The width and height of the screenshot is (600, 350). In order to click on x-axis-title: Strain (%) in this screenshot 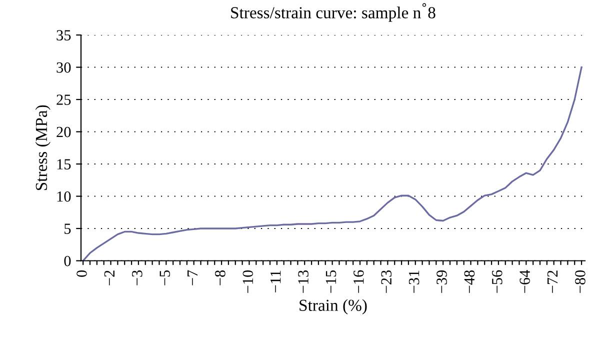, I will do `click(333, 306)`.